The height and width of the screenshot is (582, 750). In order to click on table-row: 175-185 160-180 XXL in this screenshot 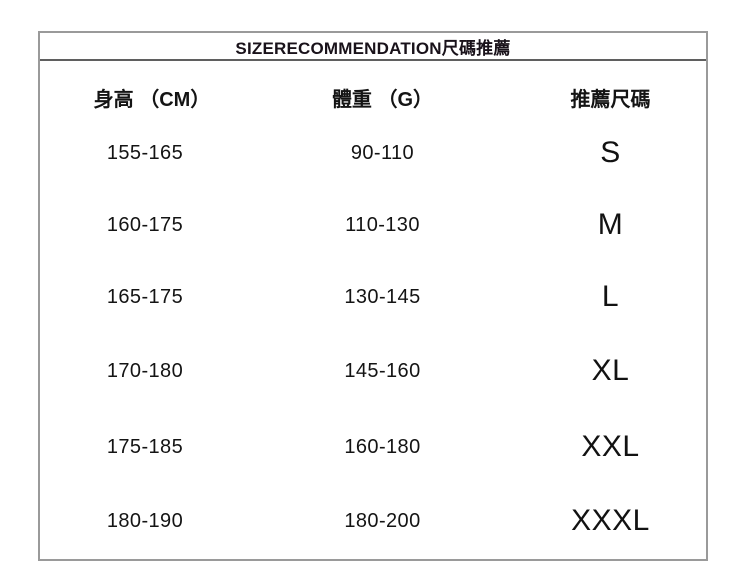, I will do `click(373, 447)`.